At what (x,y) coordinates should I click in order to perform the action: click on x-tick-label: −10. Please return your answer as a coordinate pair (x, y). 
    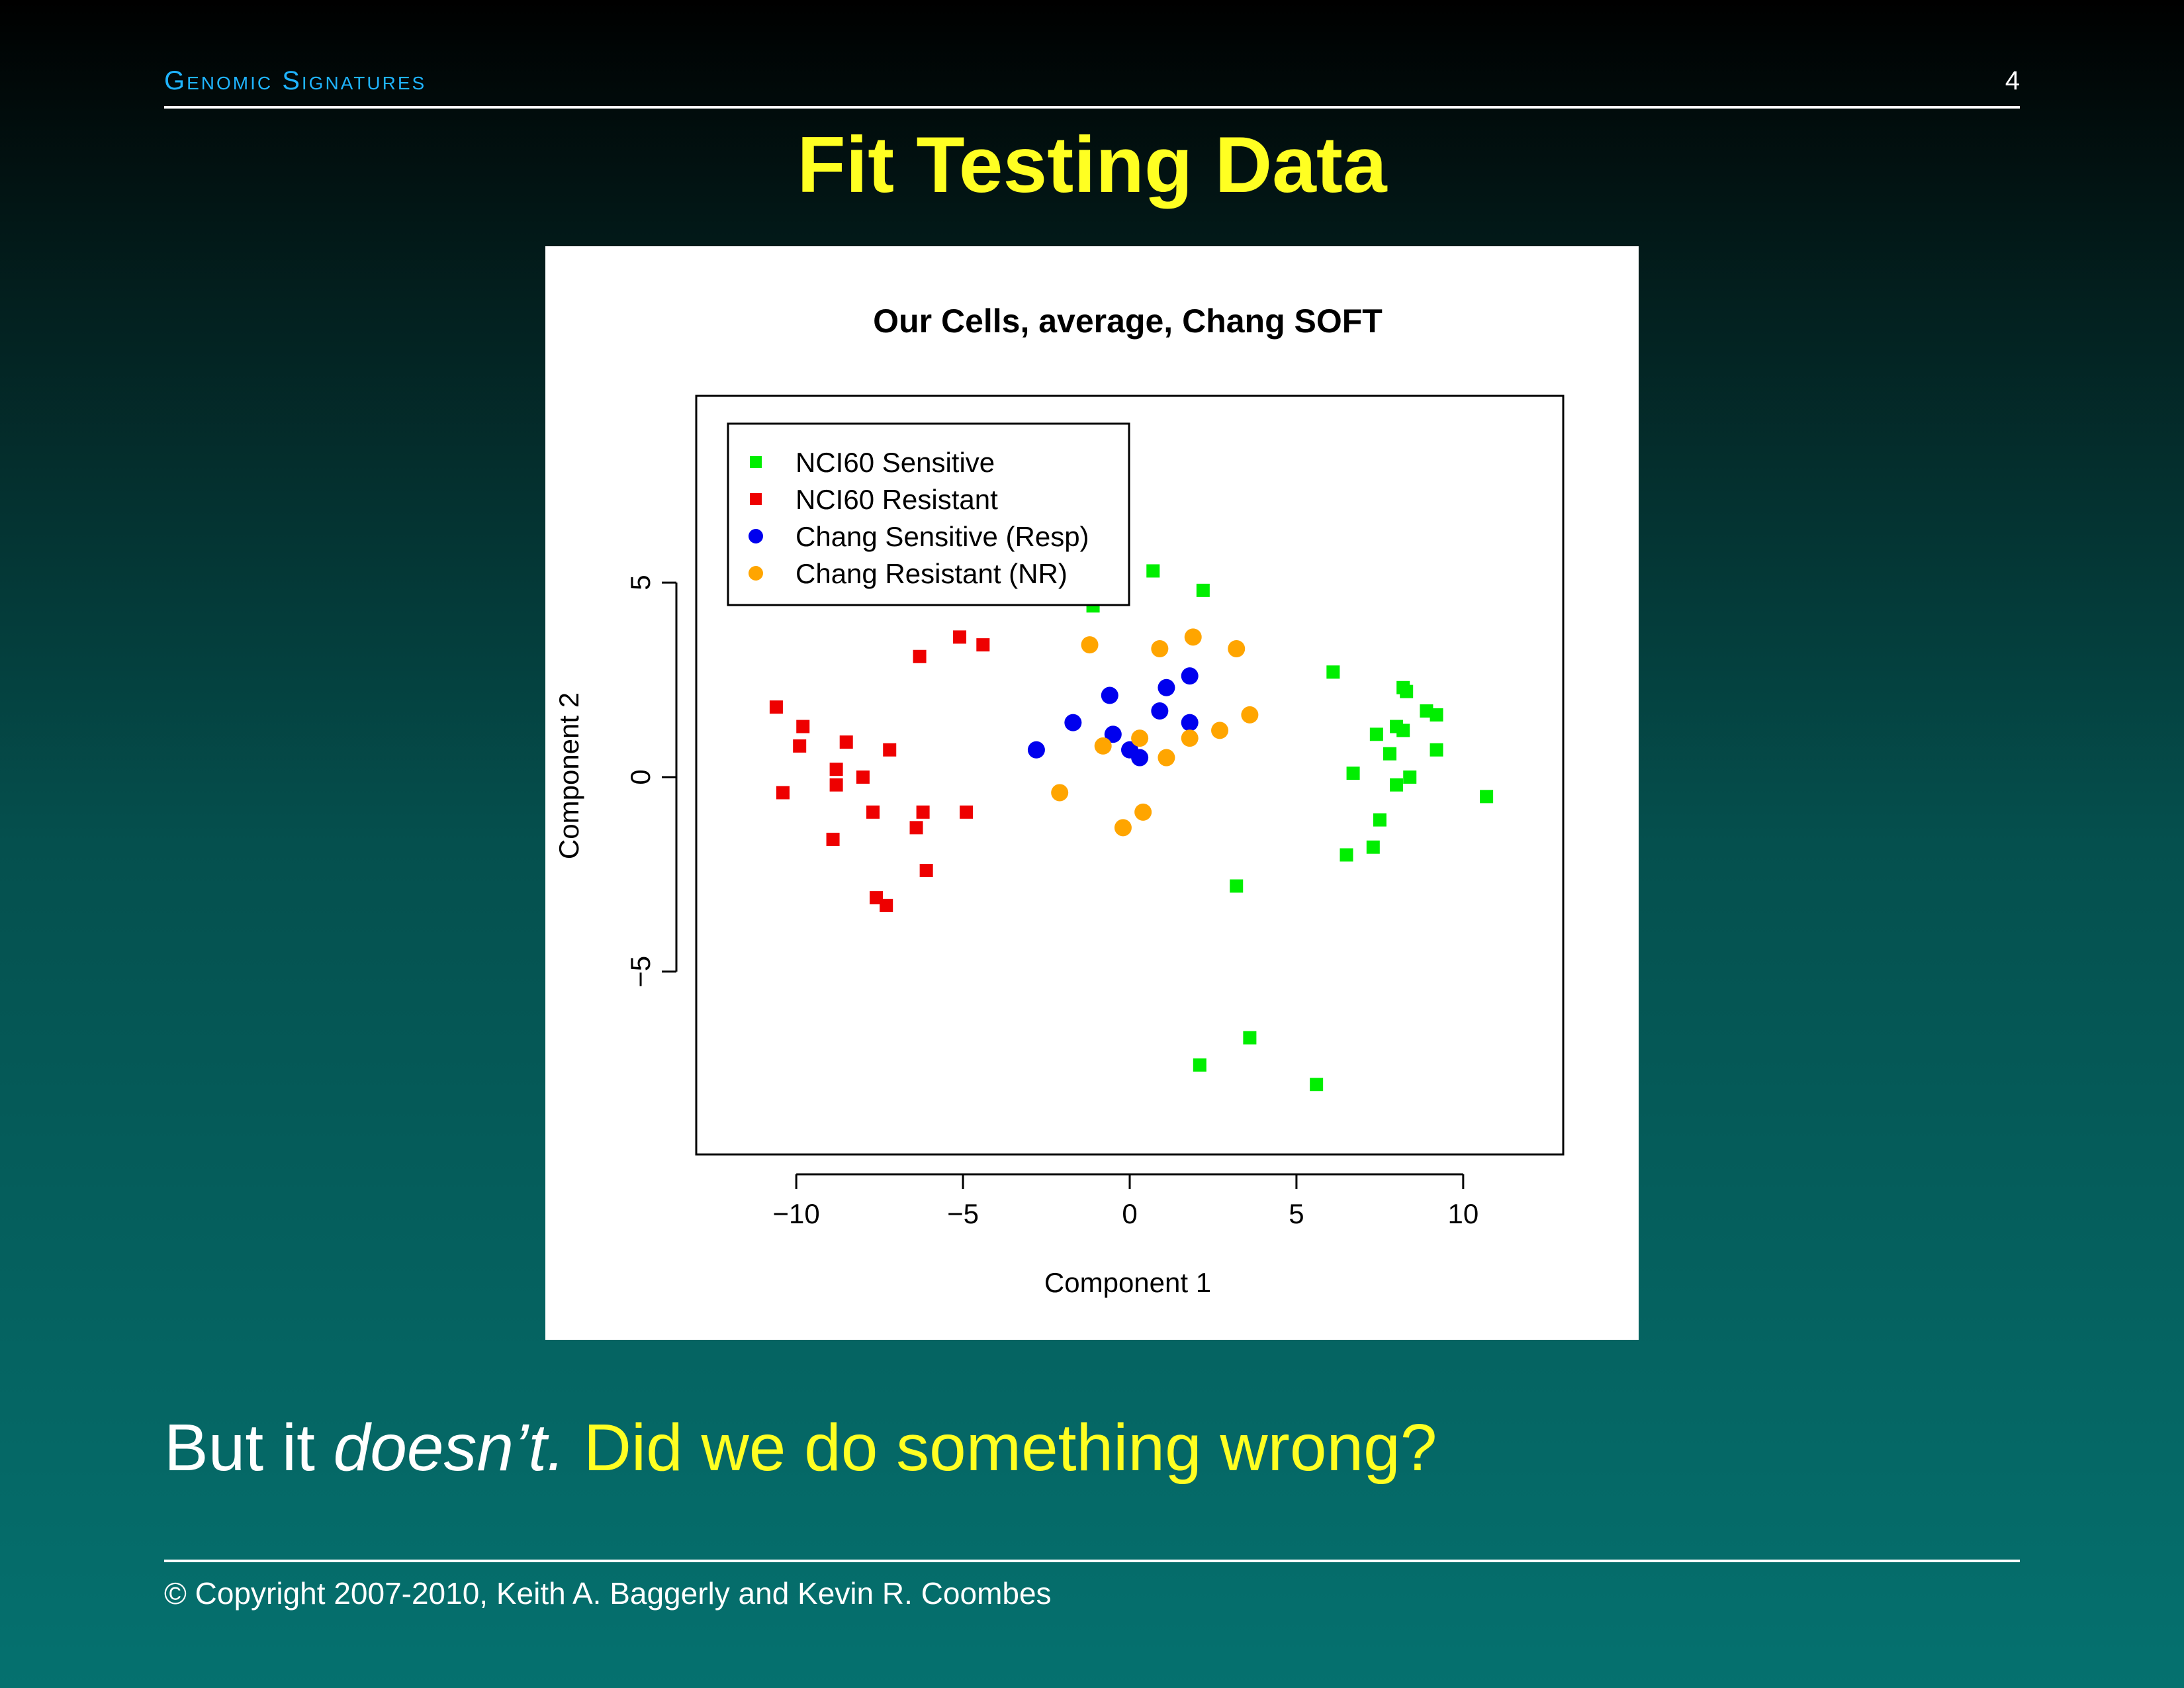
    Looking at the image, I should click on (796, 1213).